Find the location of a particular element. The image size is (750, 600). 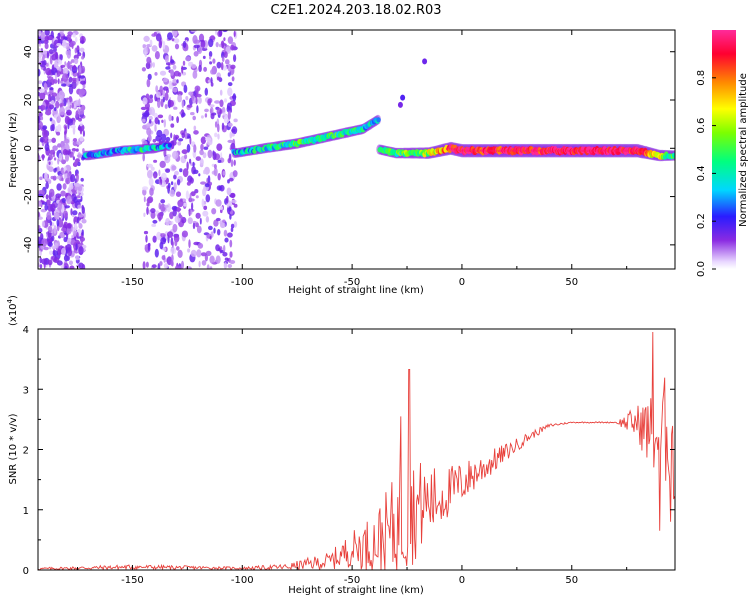

colorbar-scale is located at coordinates (724, 149).